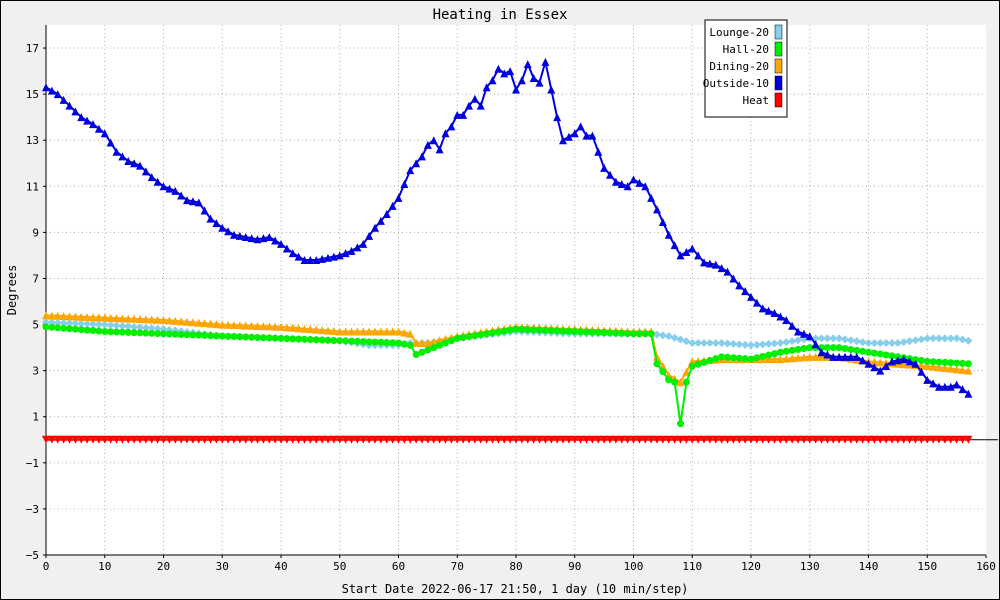 The image size is (1000, 600). I want to click on x-tick-label: 20, so click(163, 566).